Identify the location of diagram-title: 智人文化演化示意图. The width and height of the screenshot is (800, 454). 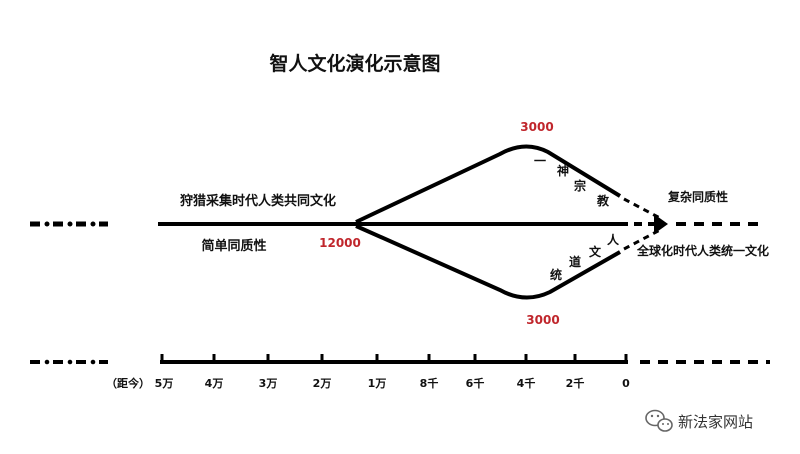
(354, 63).